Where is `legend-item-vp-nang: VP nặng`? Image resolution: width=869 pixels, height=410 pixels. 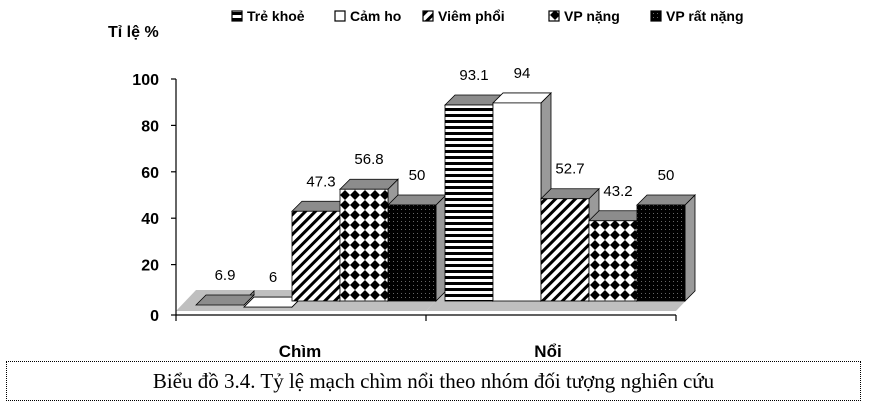
legend-item-vp-nang: VP nặng is located at coordinates (584, 16).